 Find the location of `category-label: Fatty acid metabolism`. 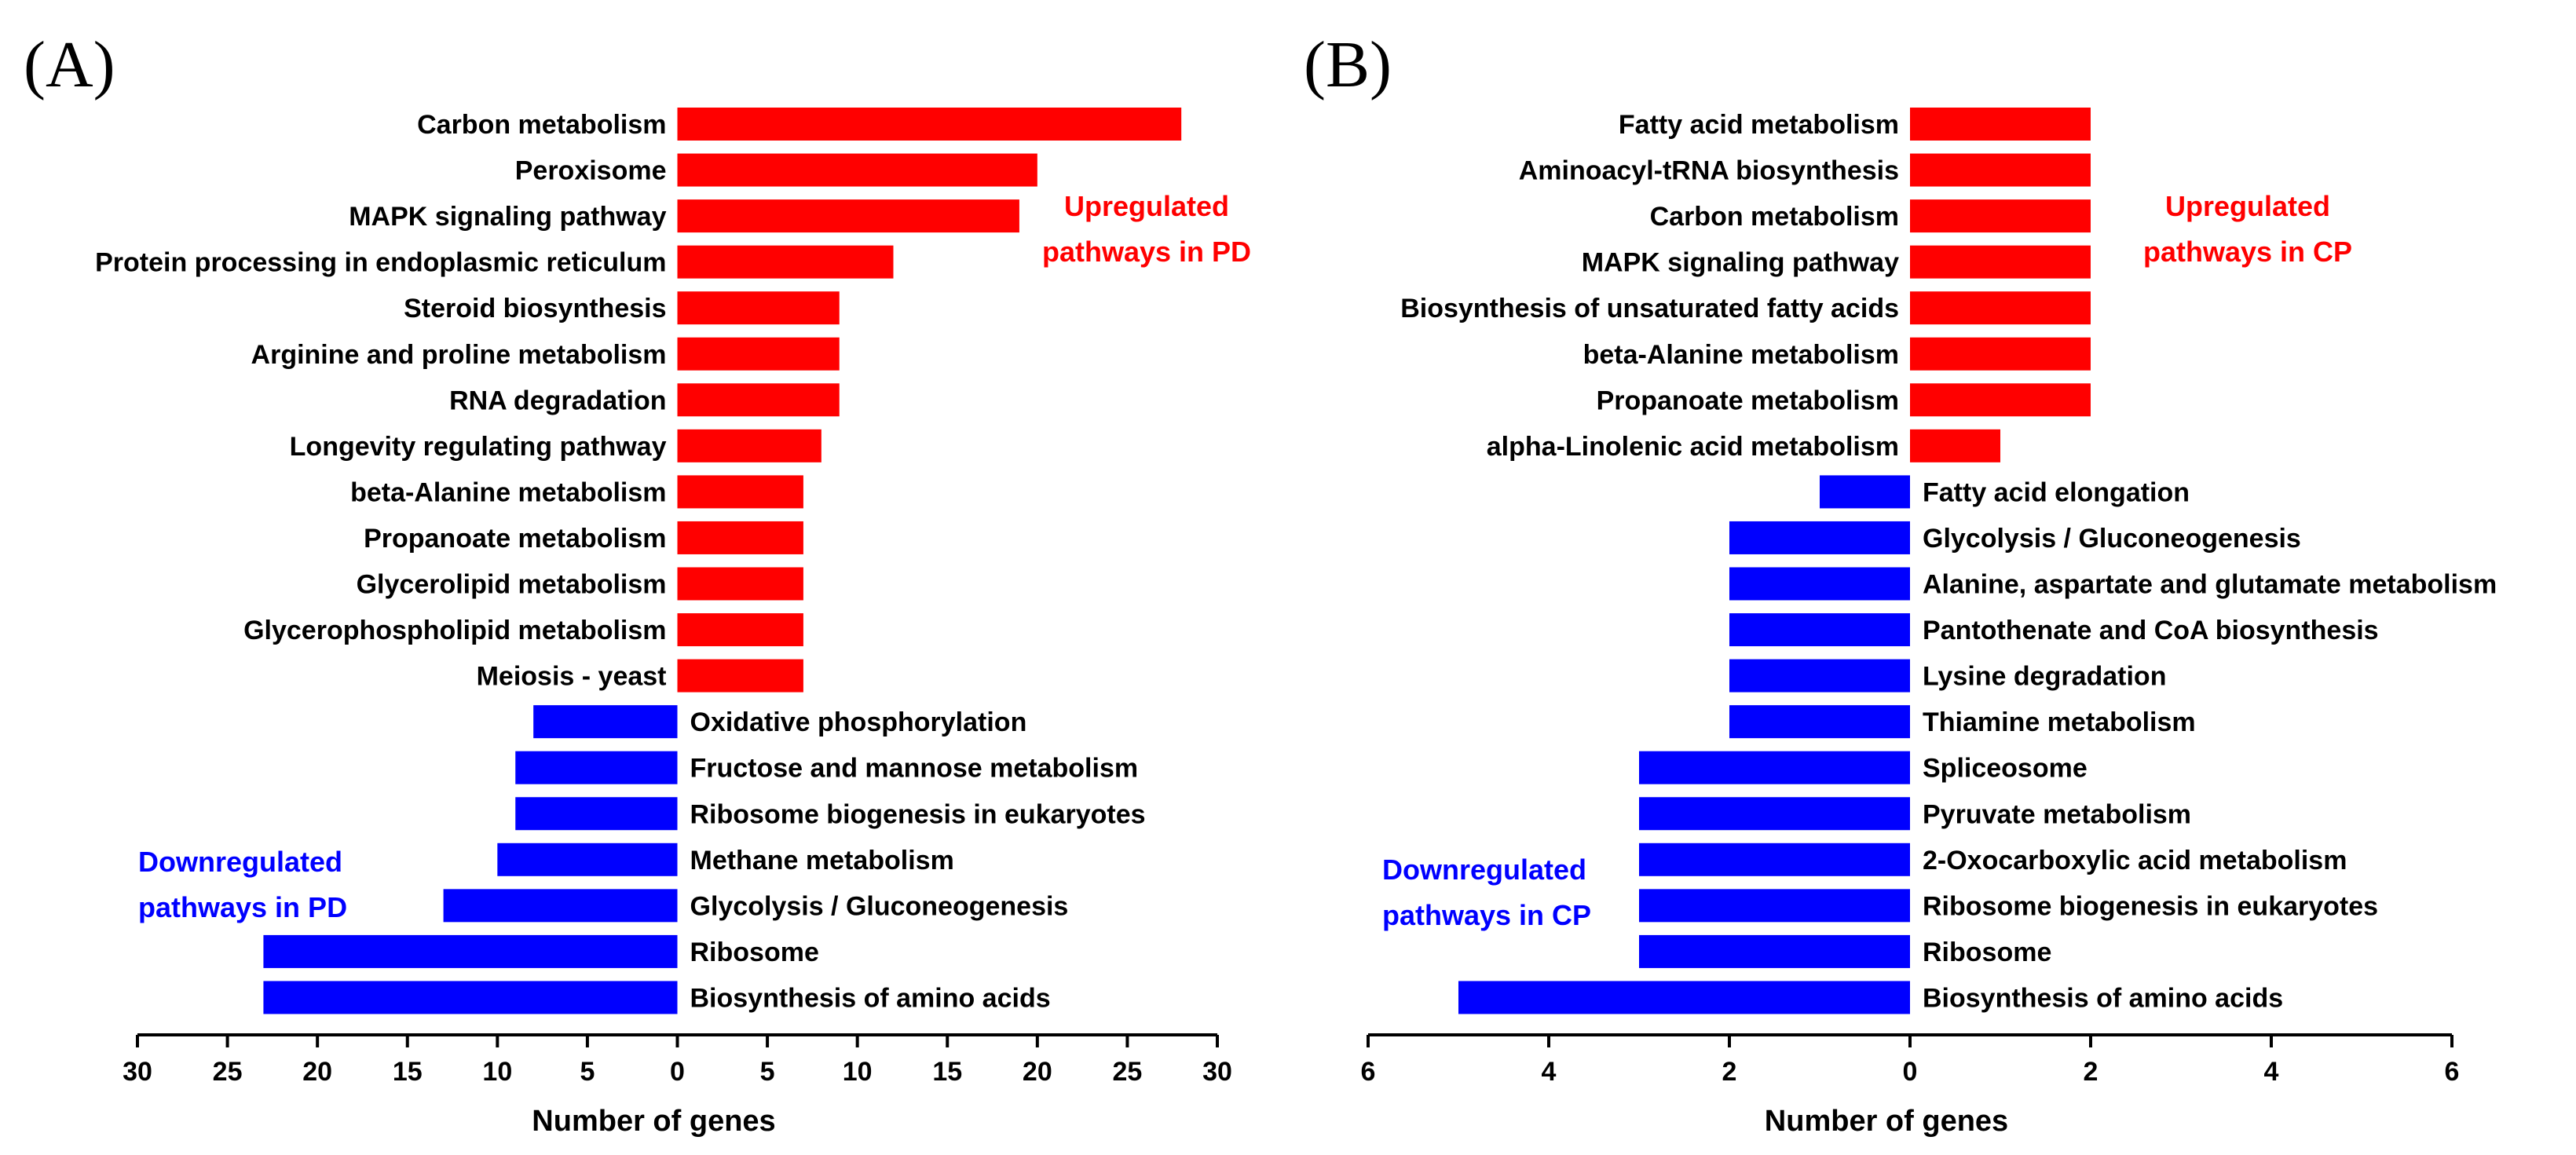

category-label: Fatty acid metabolism is located at coordinates (1759, 125).